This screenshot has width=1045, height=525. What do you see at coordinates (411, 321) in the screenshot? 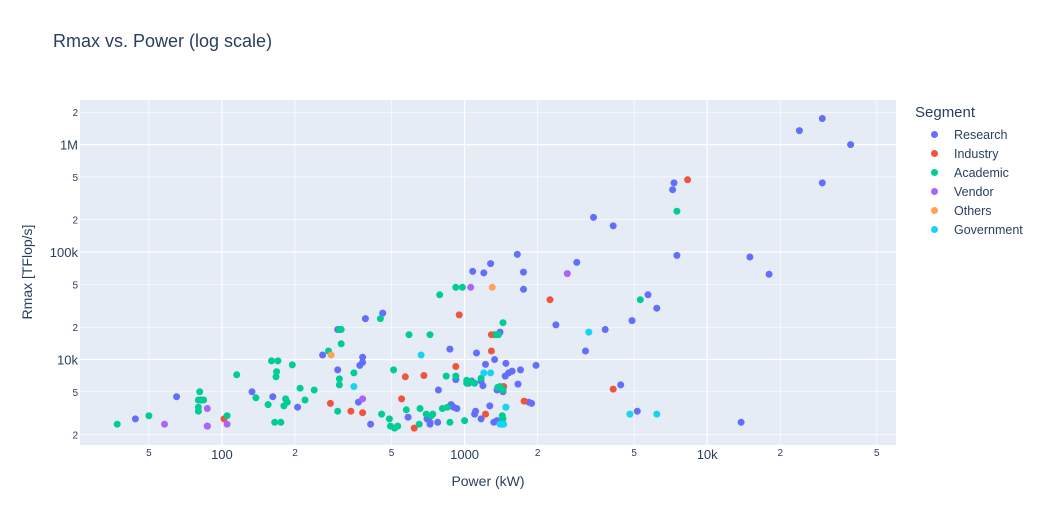
I see `series-others` at bounding box center [411, 321].